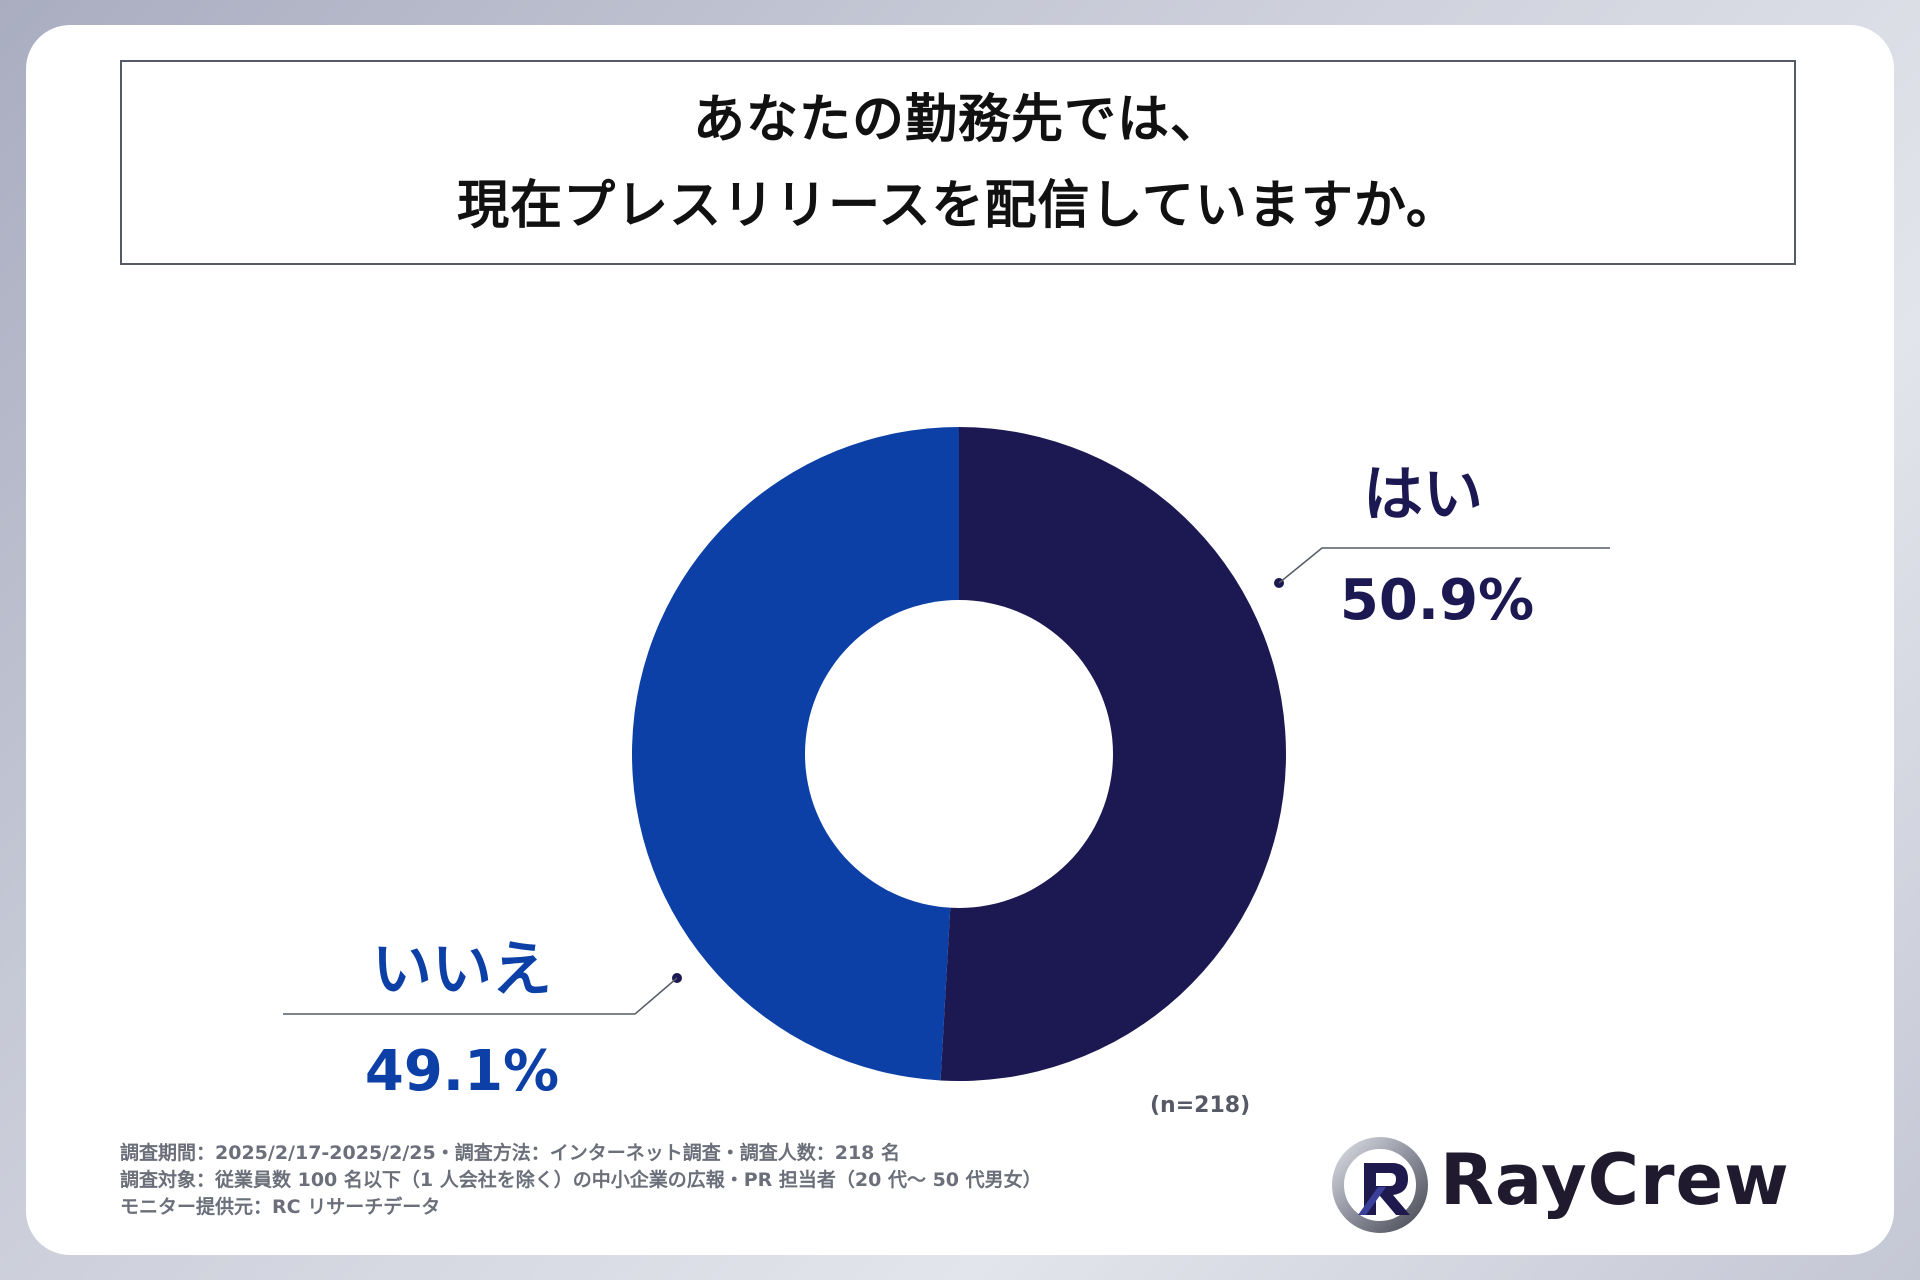  I want to click on logo-mark-icon, so click(1380, 1185).